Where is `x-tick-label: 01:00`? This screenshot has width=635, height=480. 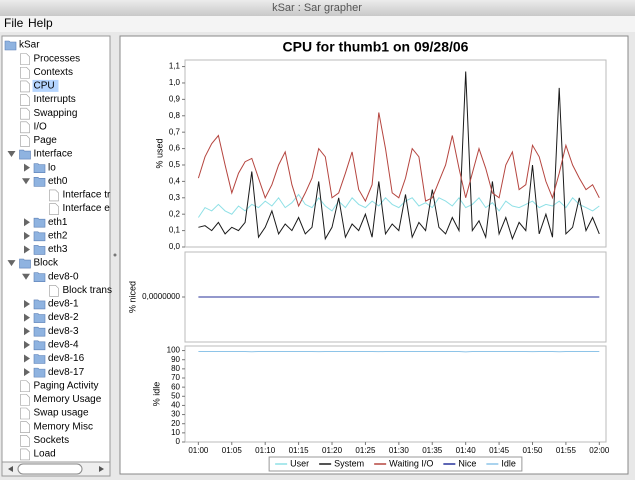 x-tick-label: 01:00 is located at coordinates (198, 450).